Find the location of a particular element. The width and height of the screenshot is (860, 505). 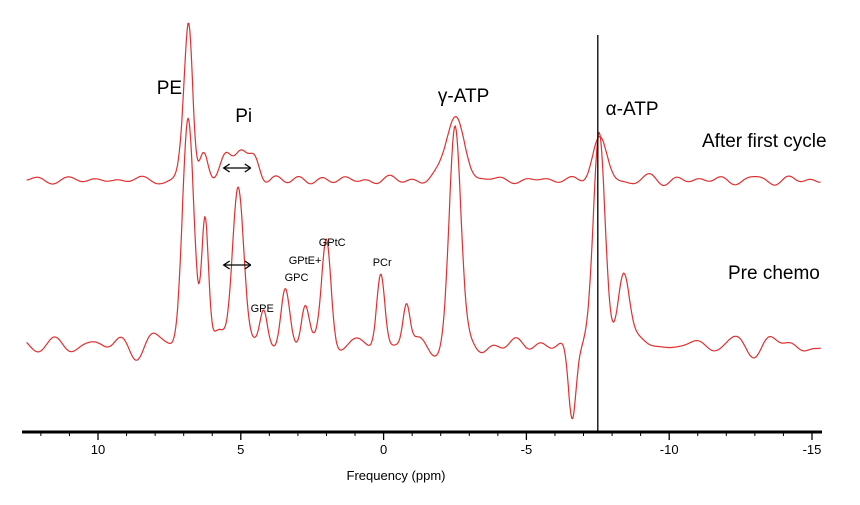

peak-label: PCr is located at coordinates (382, 263).